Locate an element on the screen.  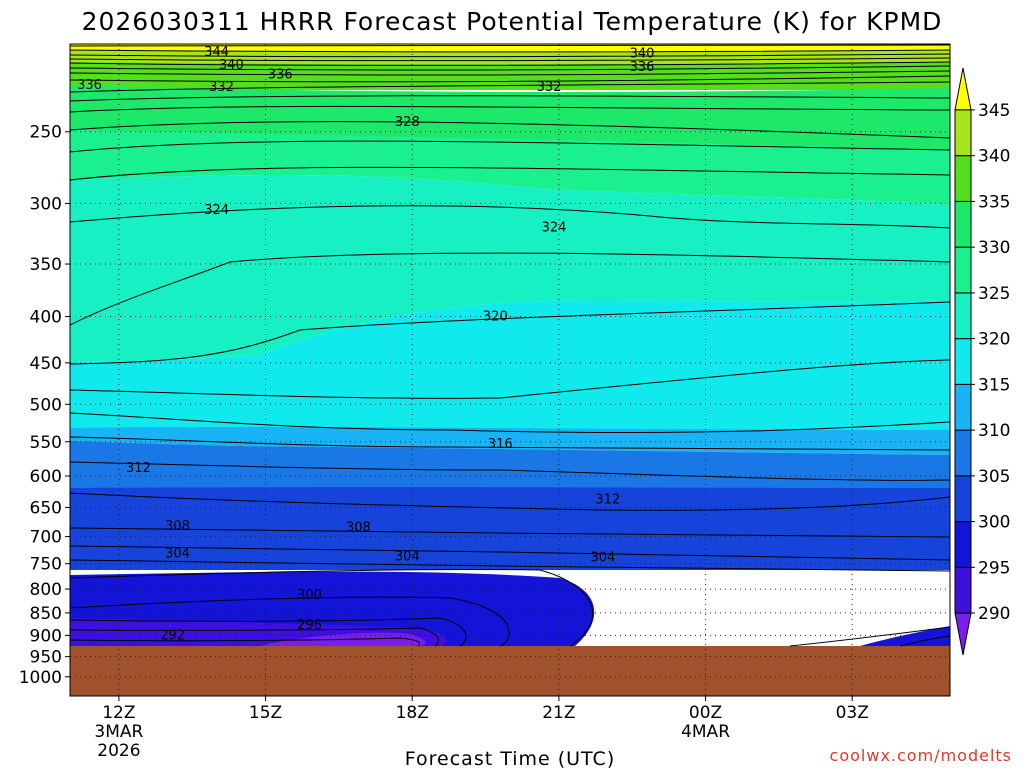
y-tick-label: 400 is located at coordinates (46, 318).